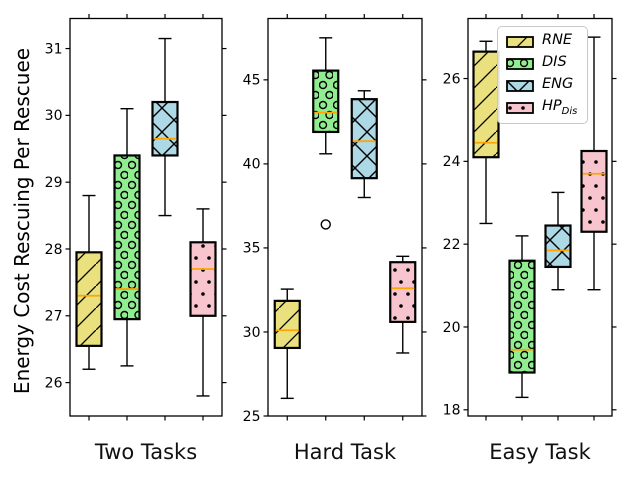 The height and width of the screenshot is (480, 640). Describe the element at coordinates (543, 75) in the screenshot. I see `legend: RNE DIS ENG HPDis` at that location.